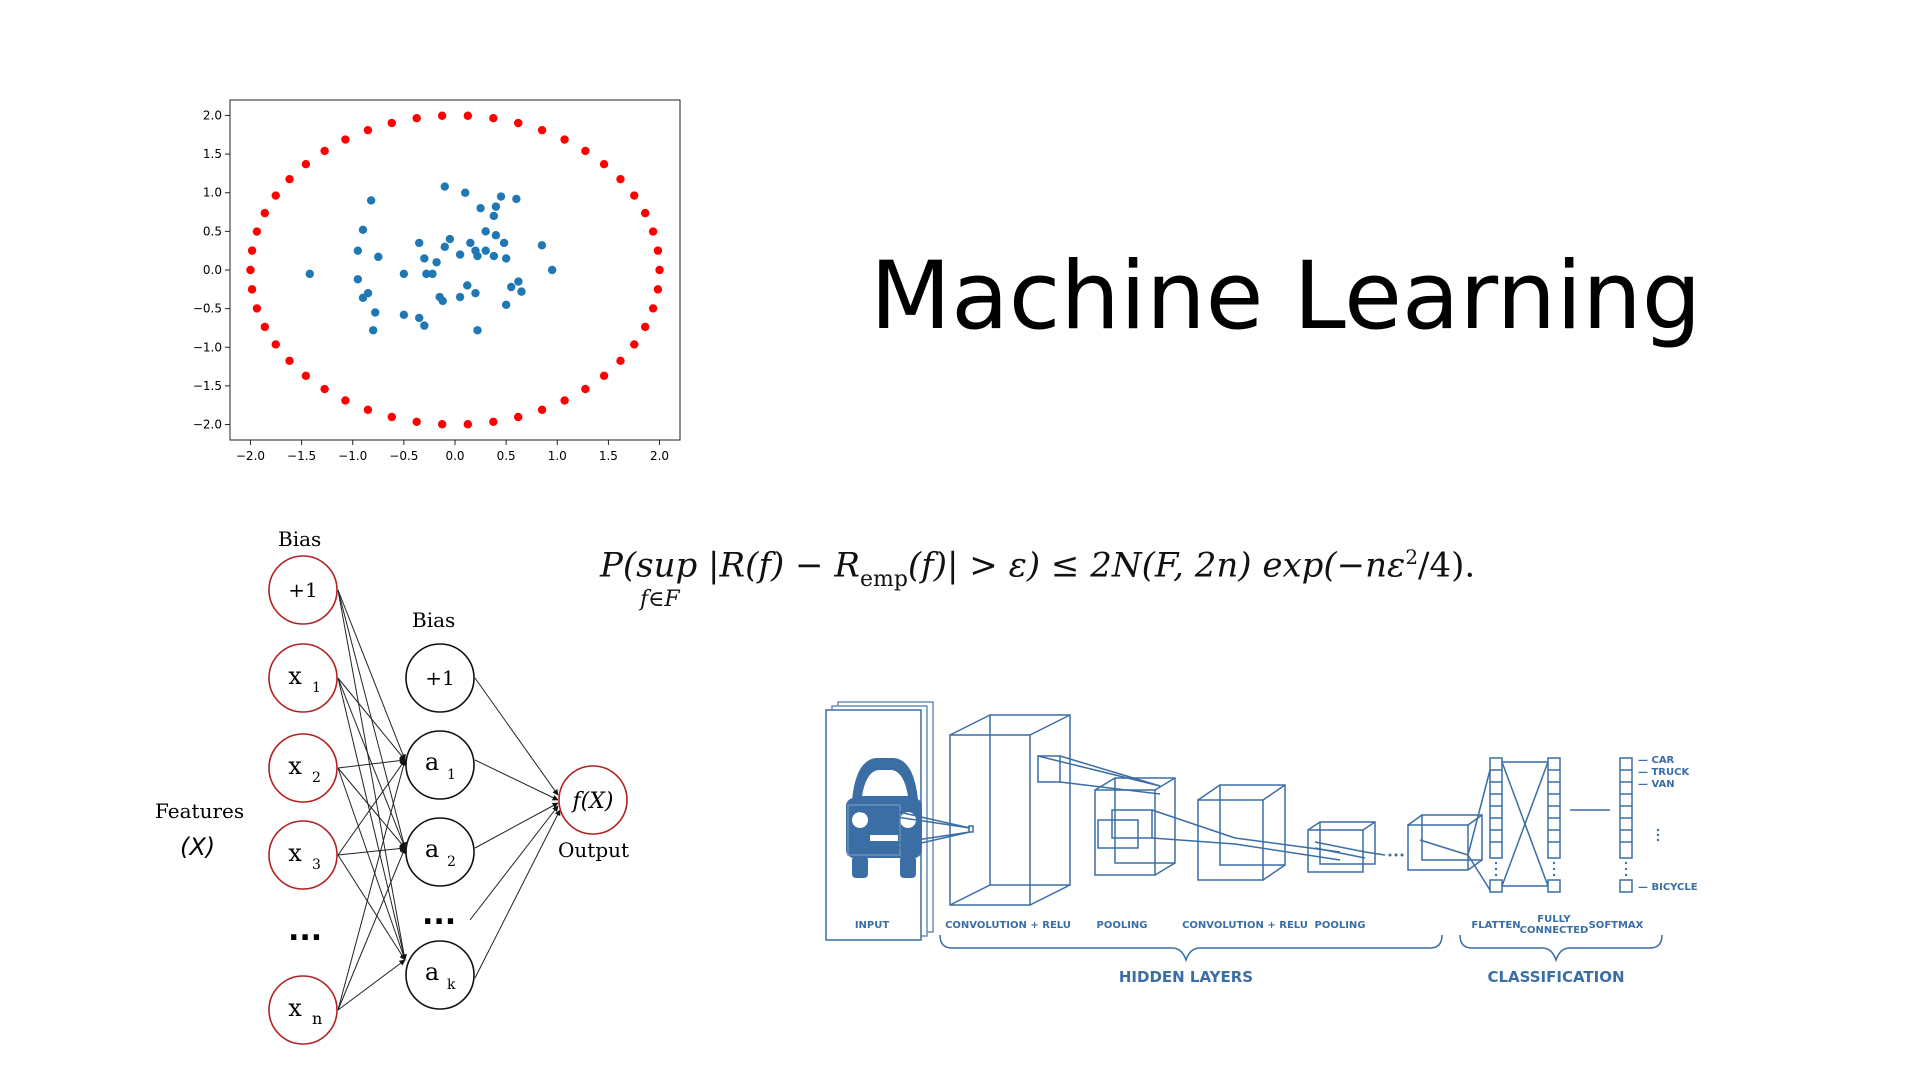 The image size is (1920, 1080). What do you see at coordinates (883, 580) in the screenshot?
I see `formula-emp: emp` at bounding box center [883, 580].